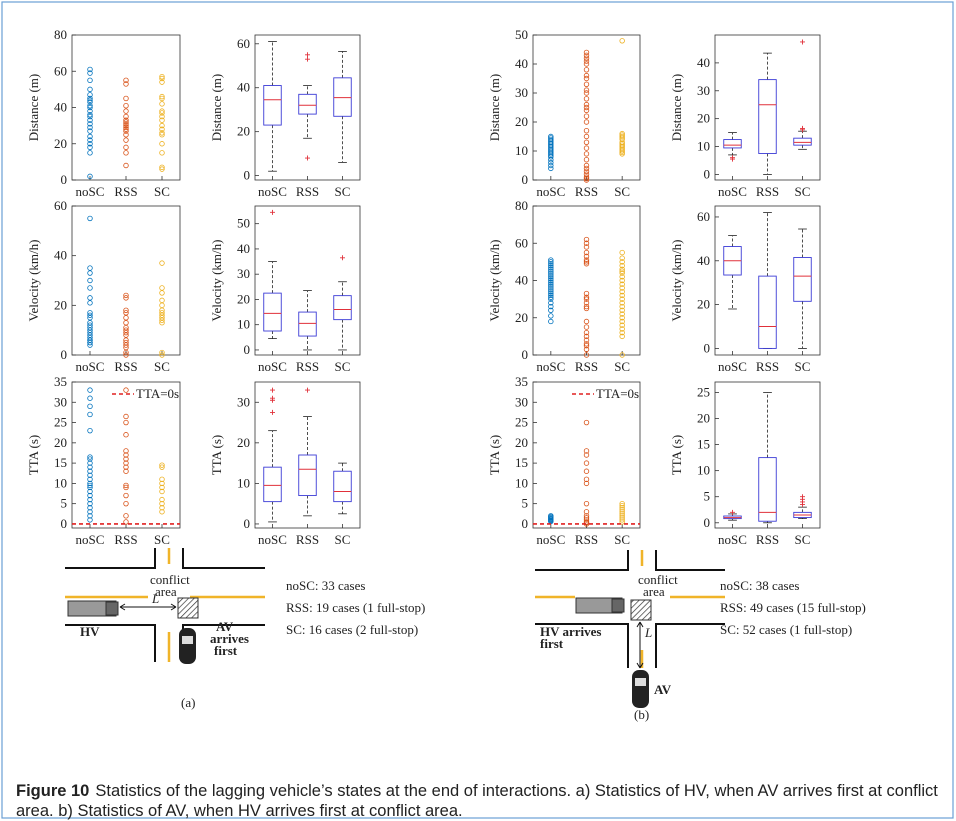 The image size is (956, 821). What do you see at coordinates (658, 579) in the screenshot?
I see `conflict-label: conflict` at bounding box center [658, 579].